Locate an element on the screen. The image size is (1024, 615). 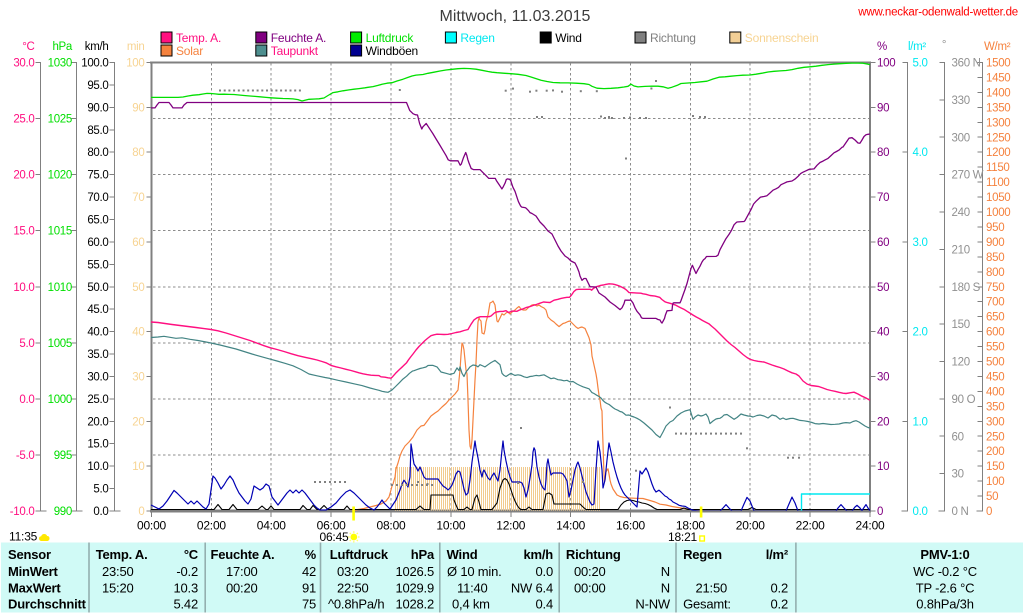
svg-text: 950 is located at coordinates (995, 228).